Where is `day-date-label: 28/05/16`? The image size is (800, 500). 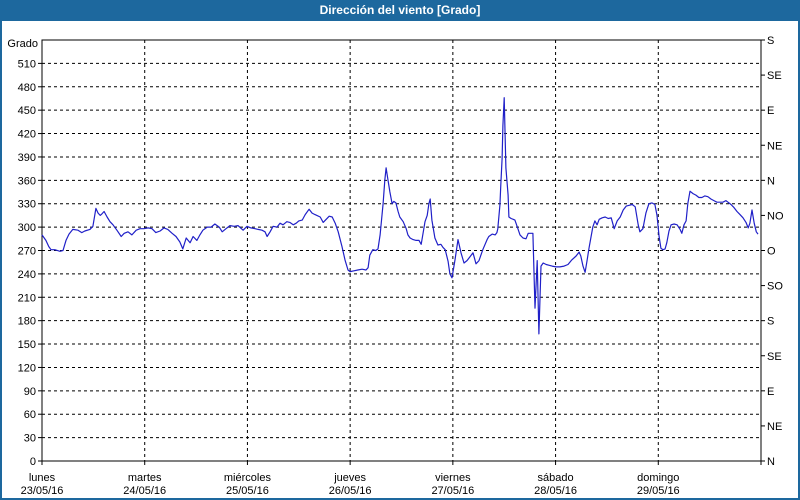
day-date-label: 28/05/16 is located at coordinates (555, 491).